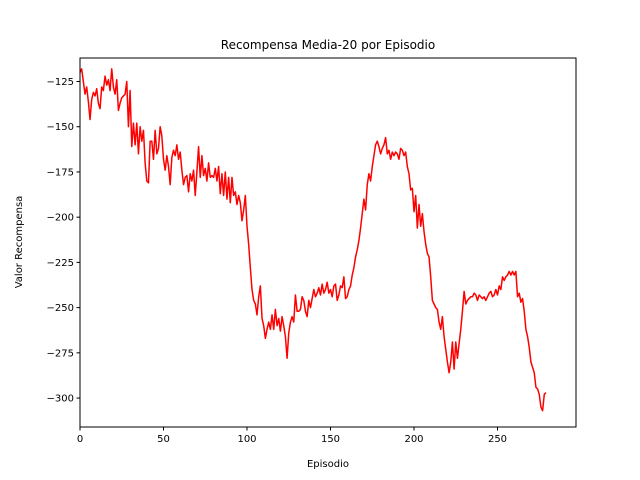  Describe the element at coordinates (60, 308) in the screenshot. I see `y-tick-label: −250` at that location.